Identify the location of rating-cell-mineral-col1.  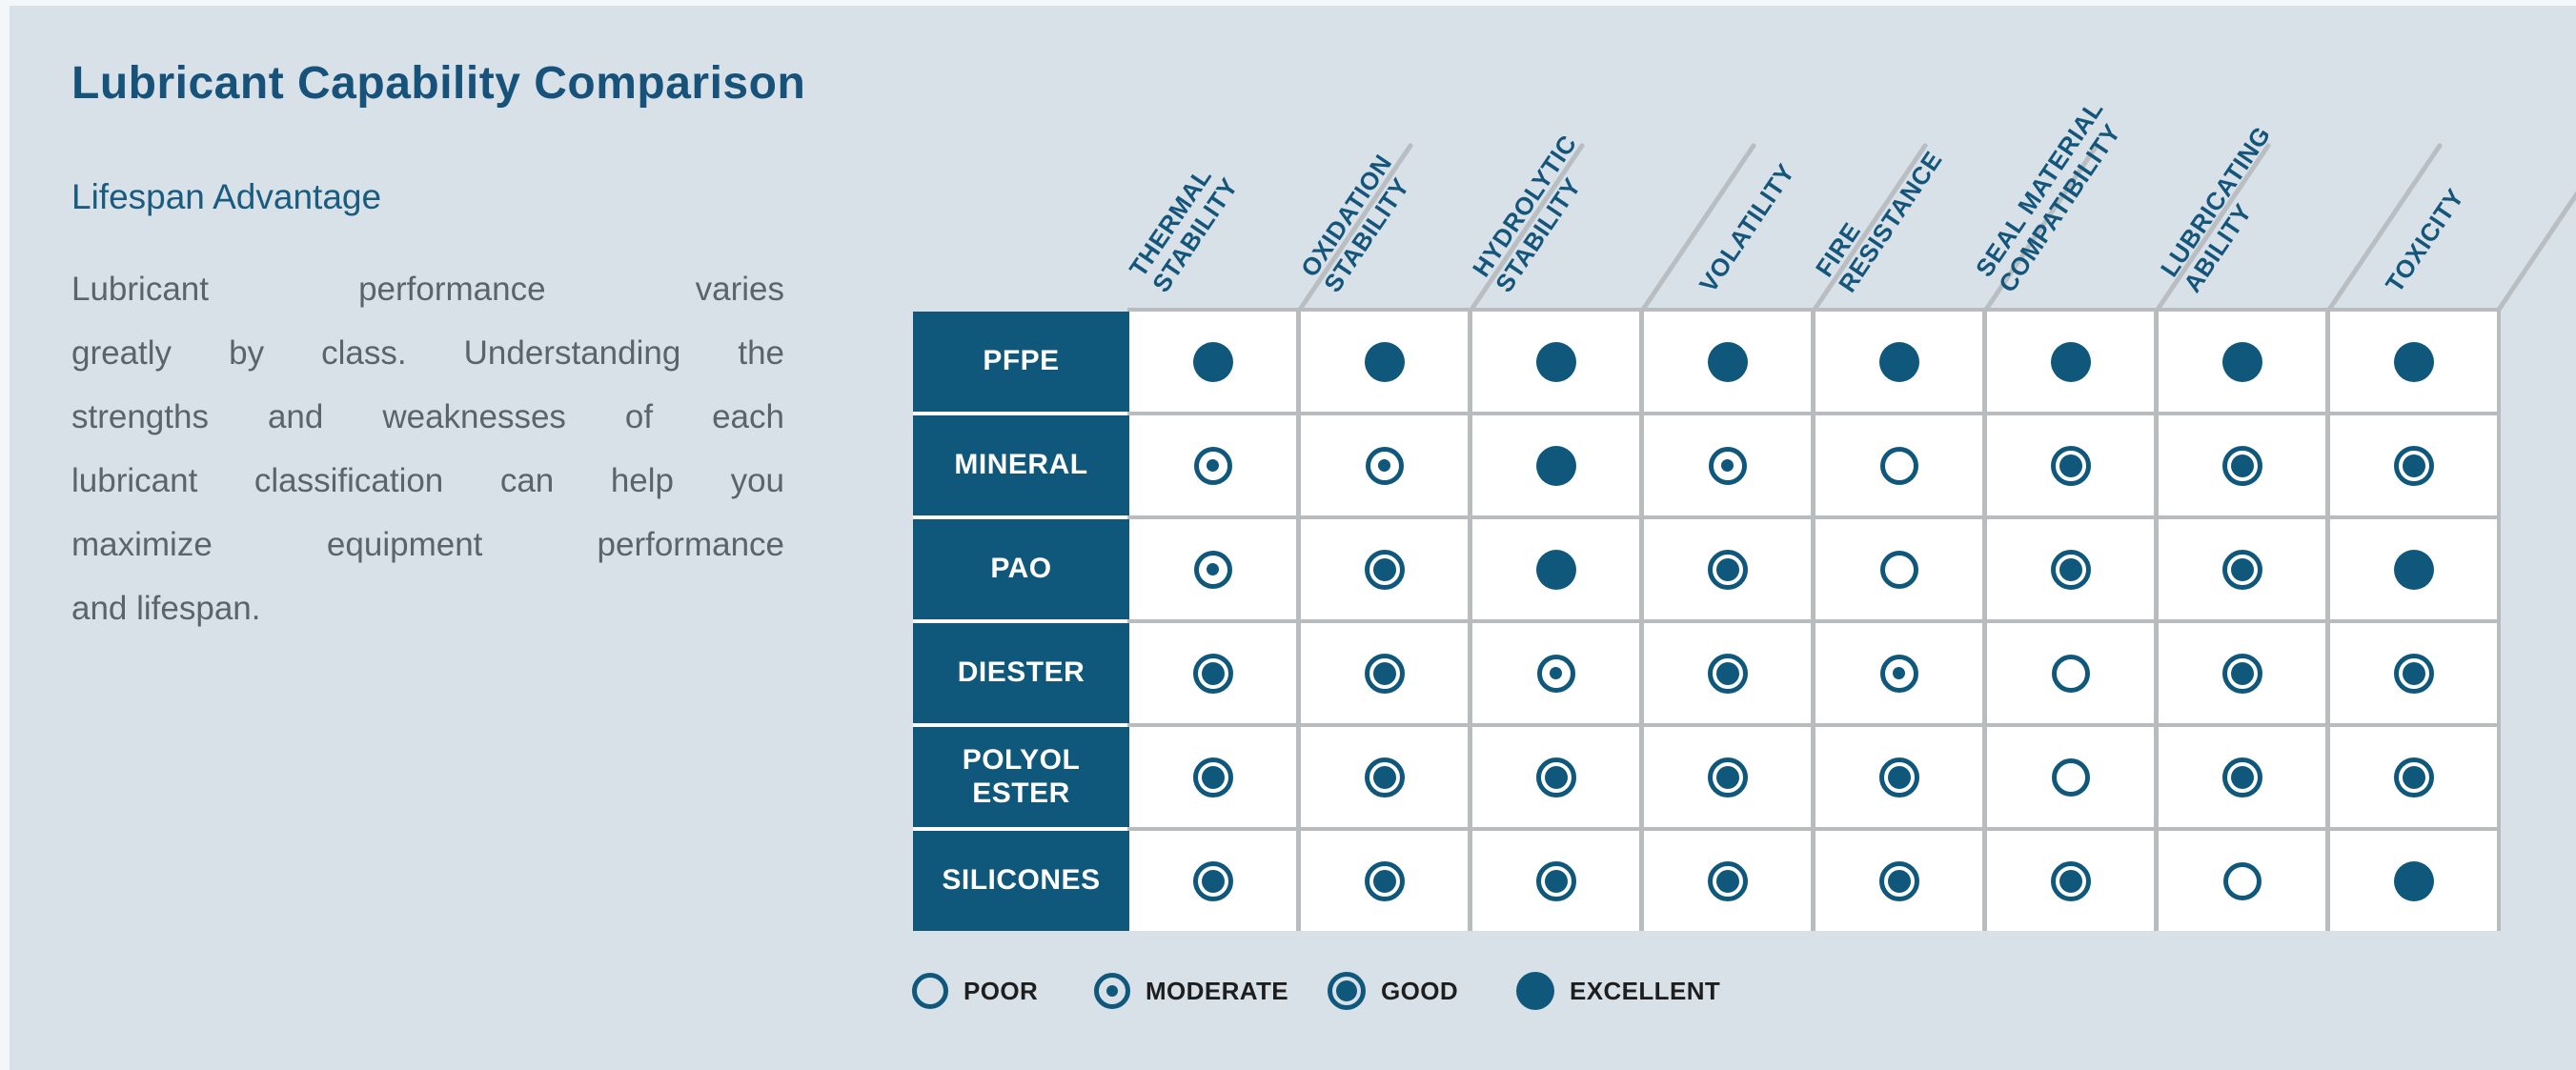
(1384, 465).